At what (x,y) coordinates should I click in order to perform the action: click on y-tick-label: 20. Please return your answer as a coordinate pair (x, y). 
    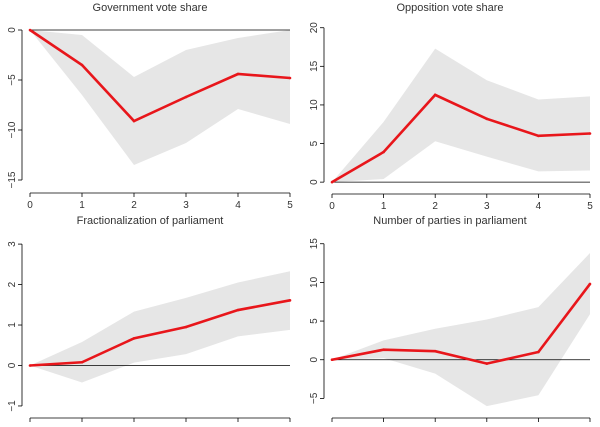
    Looking at the image, I should click on (314, 28).